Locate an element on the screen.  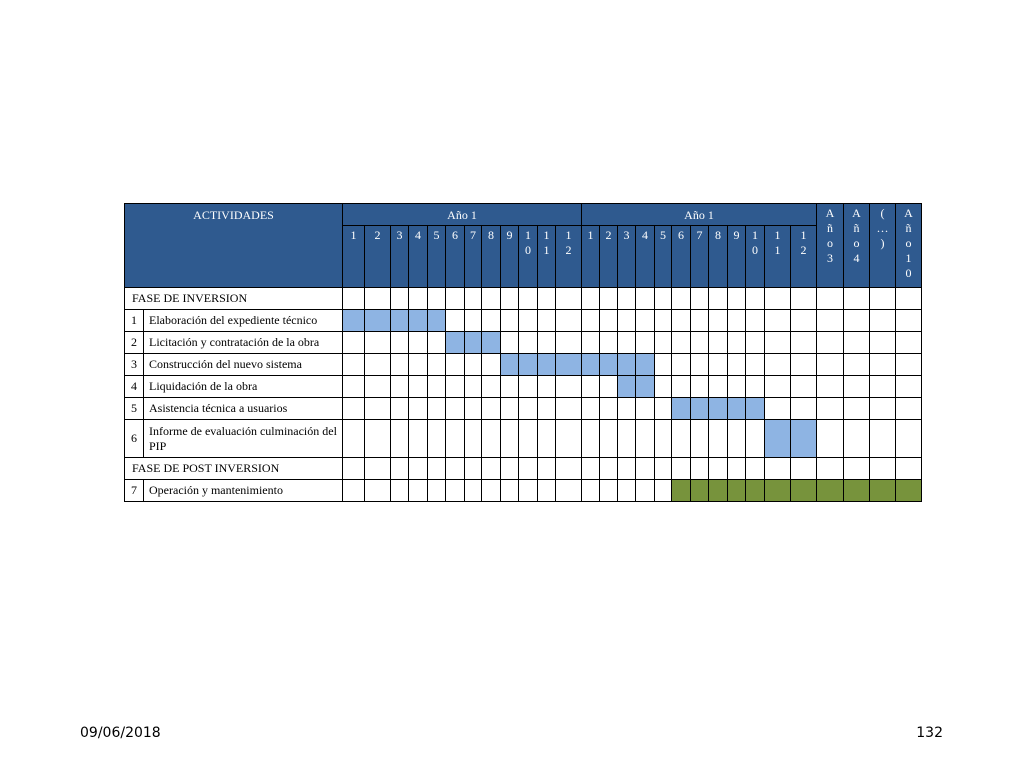
activity-name: Operación y mantenimiento is located at coordinates (243, 490).